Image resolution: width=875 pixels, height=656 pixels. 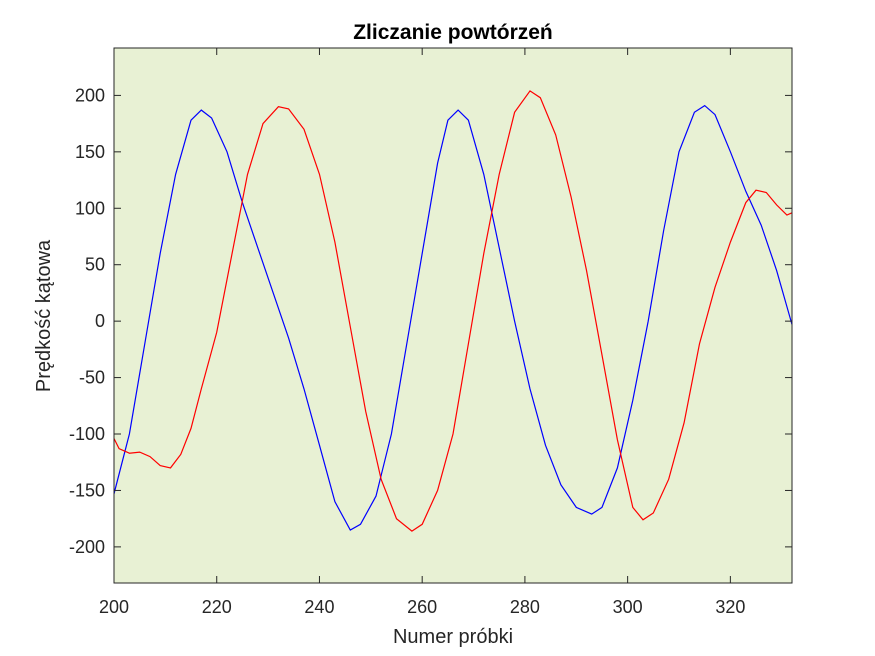 I want to click on y-tick-label: -200, so click(x=87, y=547).